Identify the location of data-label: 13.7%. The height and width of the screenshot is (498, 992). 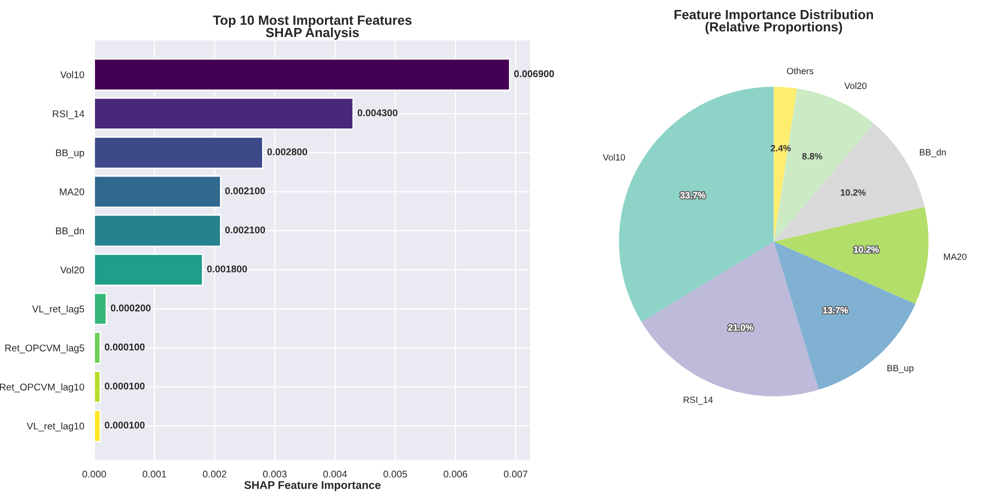
(835, 310).